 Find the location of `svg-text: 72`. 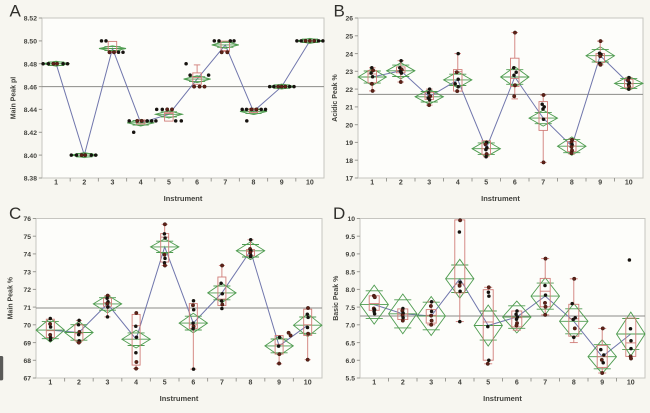

svg-text: 72 is located at coordinates (27, 290).